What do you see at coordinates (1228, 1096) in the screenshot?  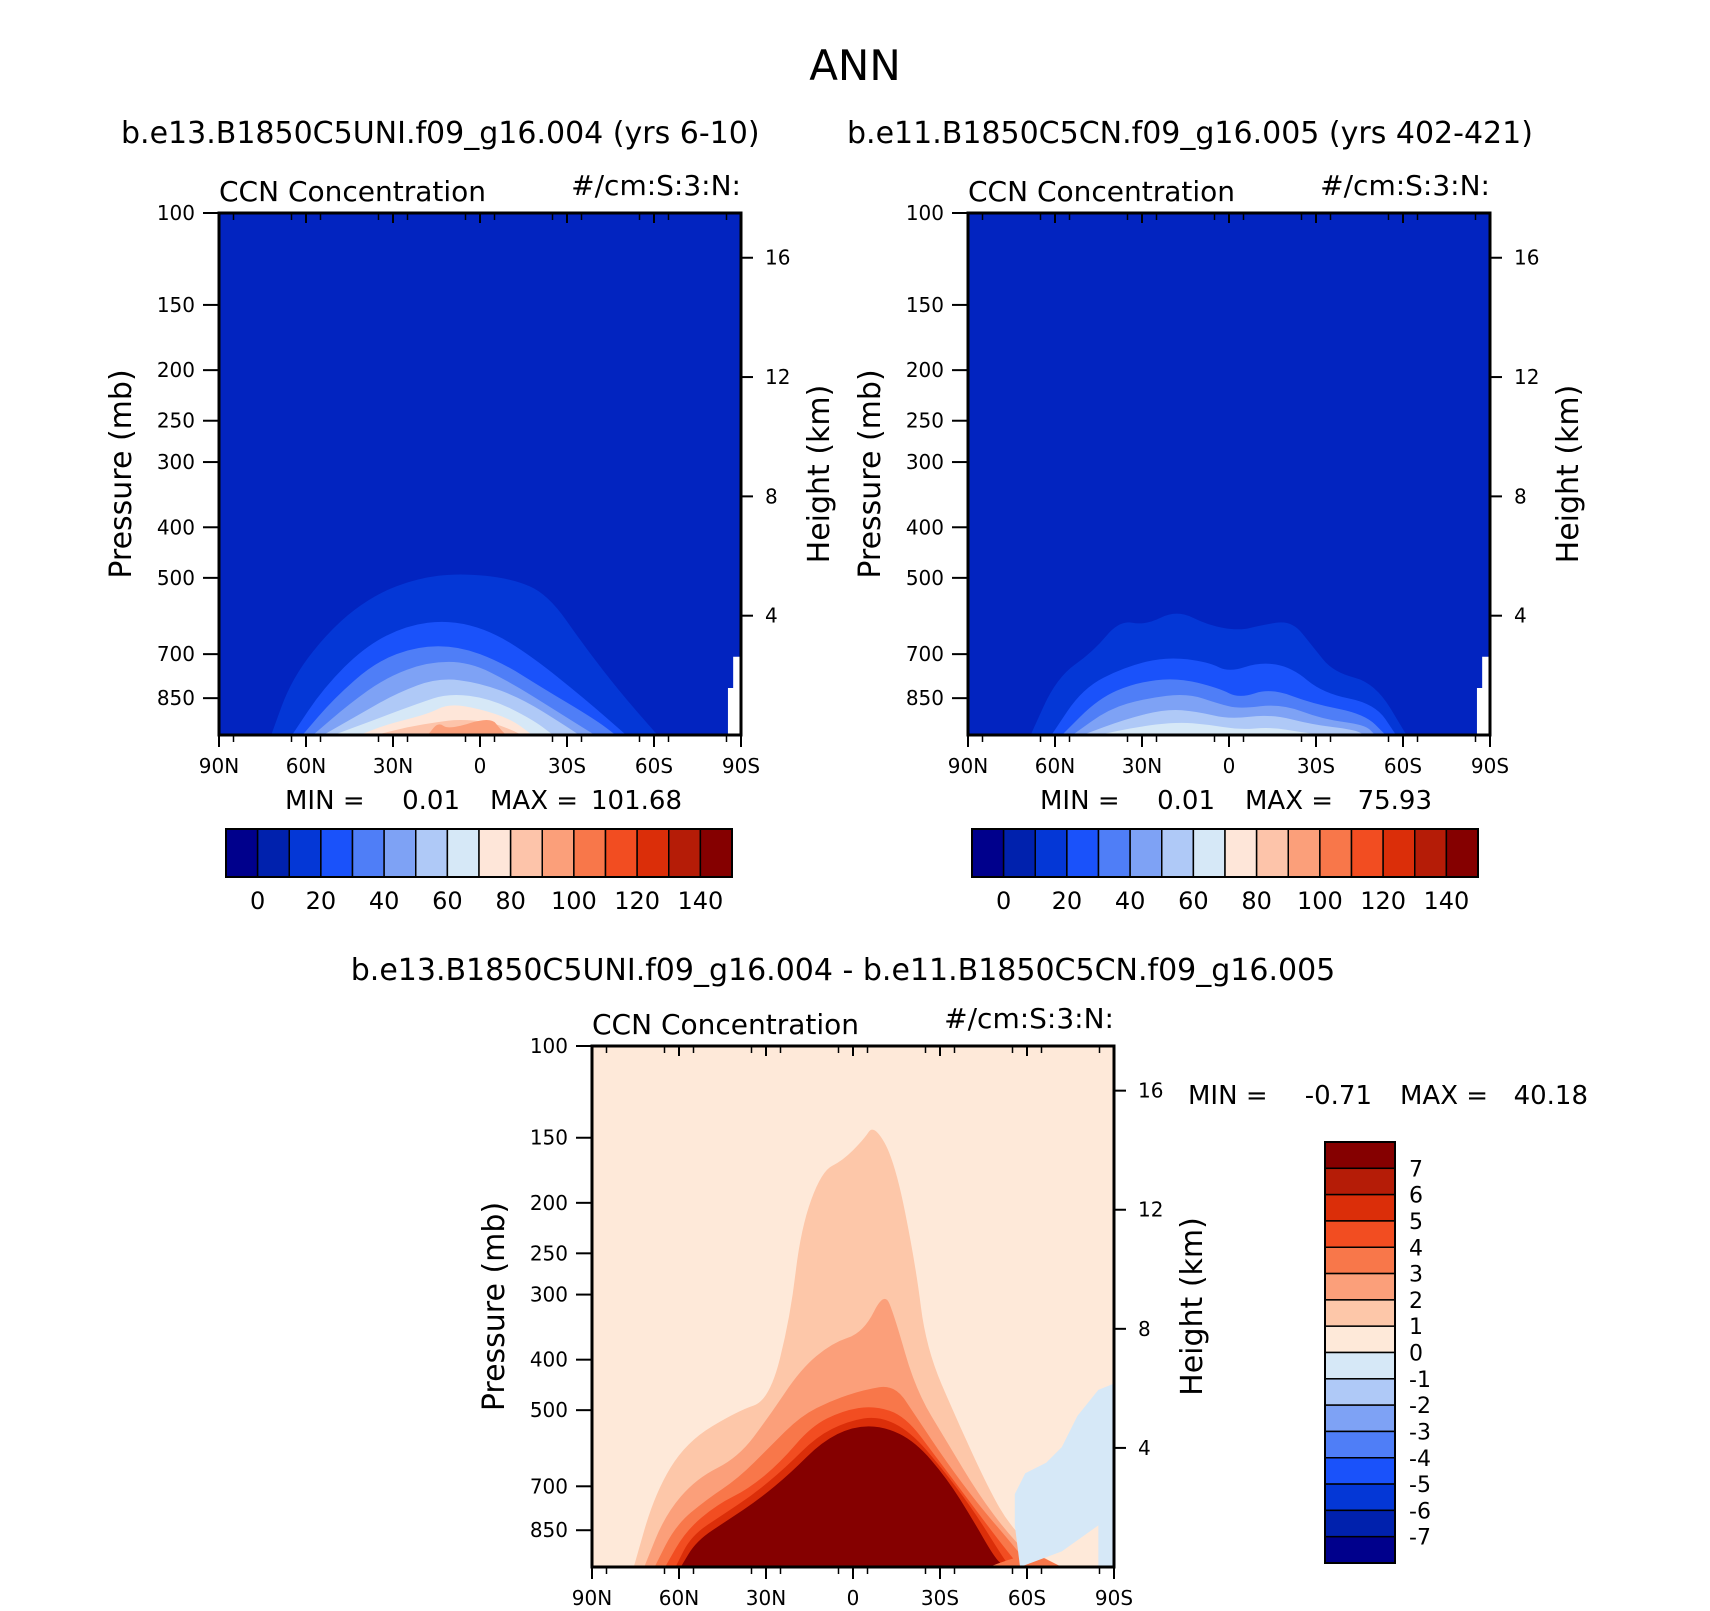 I see `diff-min-label: MIN =` at bounding box center [1228, 1096].